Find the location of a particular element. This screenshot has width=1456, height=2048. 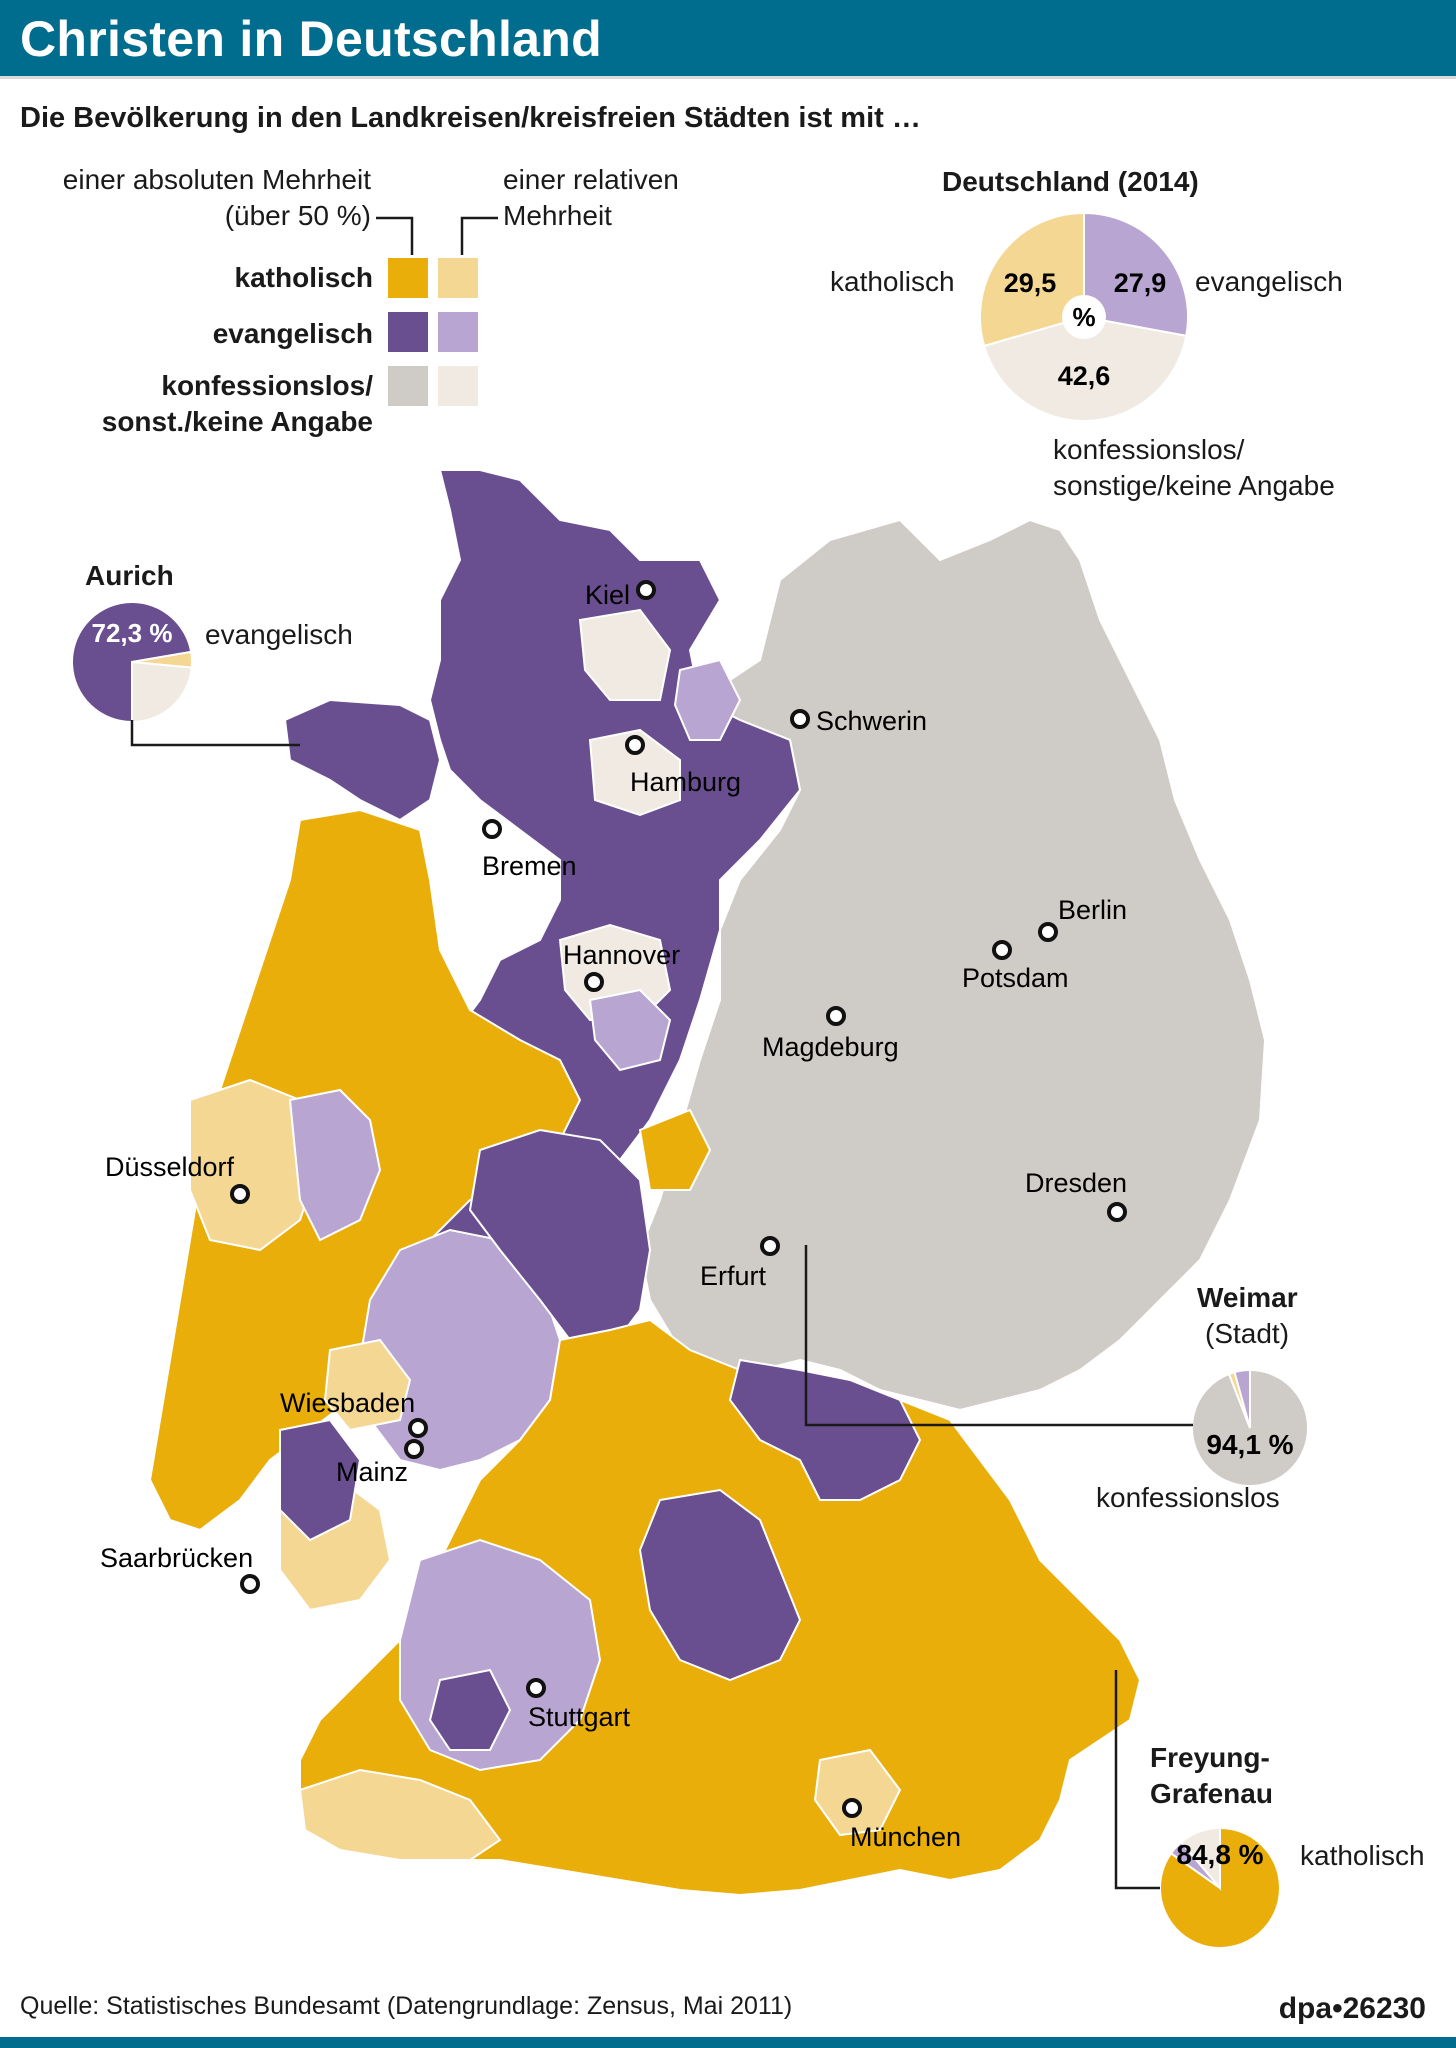

region-bw-evangelisch is located at coordinates (470, 1709).